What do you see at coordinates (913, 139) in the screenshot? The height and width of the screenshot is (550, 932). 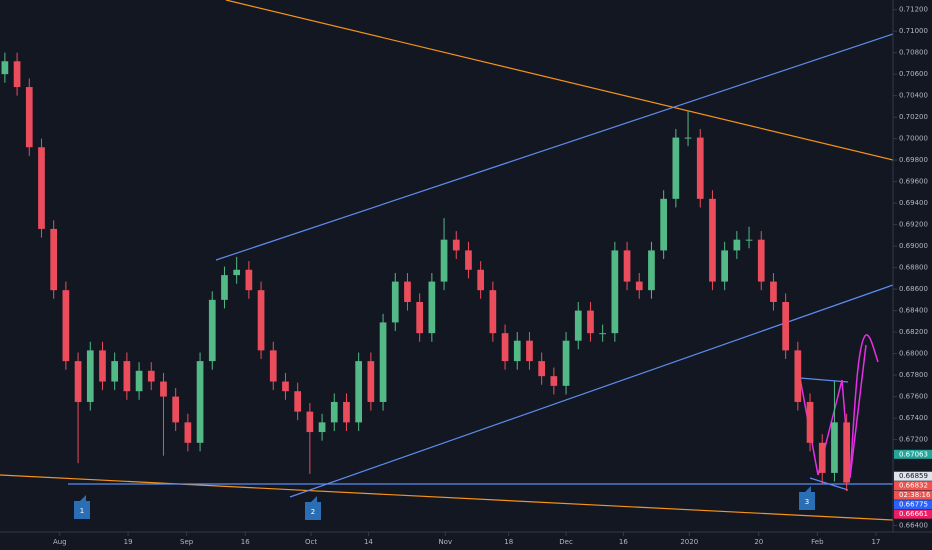 I see `y-tick-label: 0.70000` at bounding box center [913, 139].